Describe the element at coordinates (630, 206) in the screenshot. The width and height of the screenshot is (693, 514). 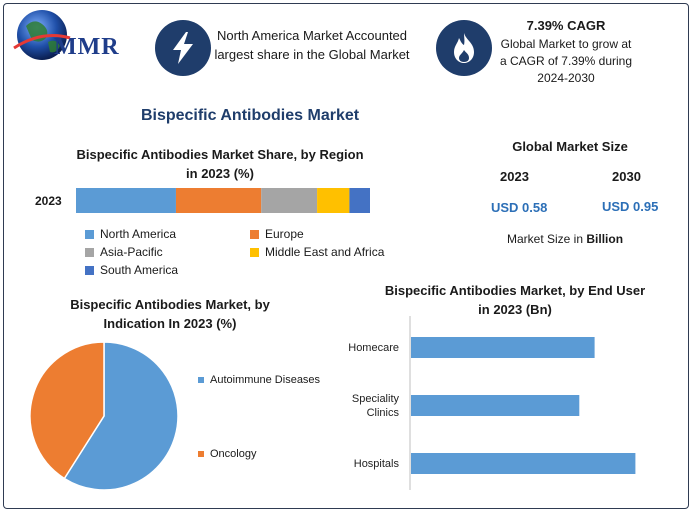
I see `market-value-2030: USD 0.95` at that location.